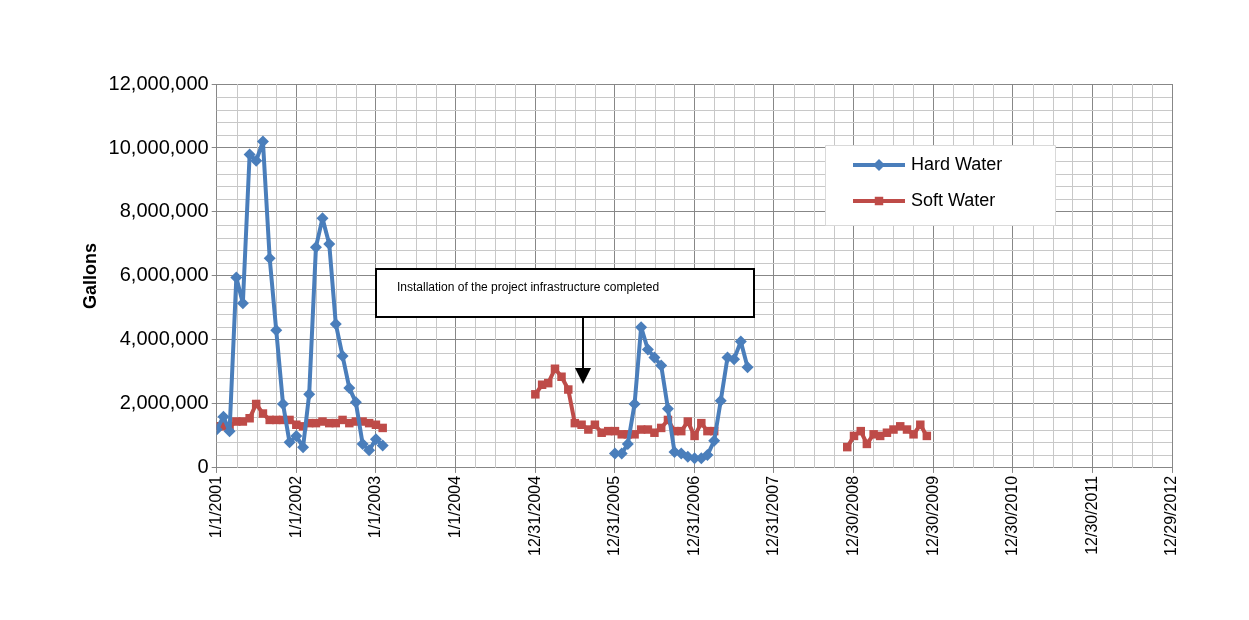 Image resolution: width=1249 pixels, height=620 pixels. Describe the element at coordinates (1012, 515) in the screenshot. I see `x-tick-label: 12/30/2010` at that location.